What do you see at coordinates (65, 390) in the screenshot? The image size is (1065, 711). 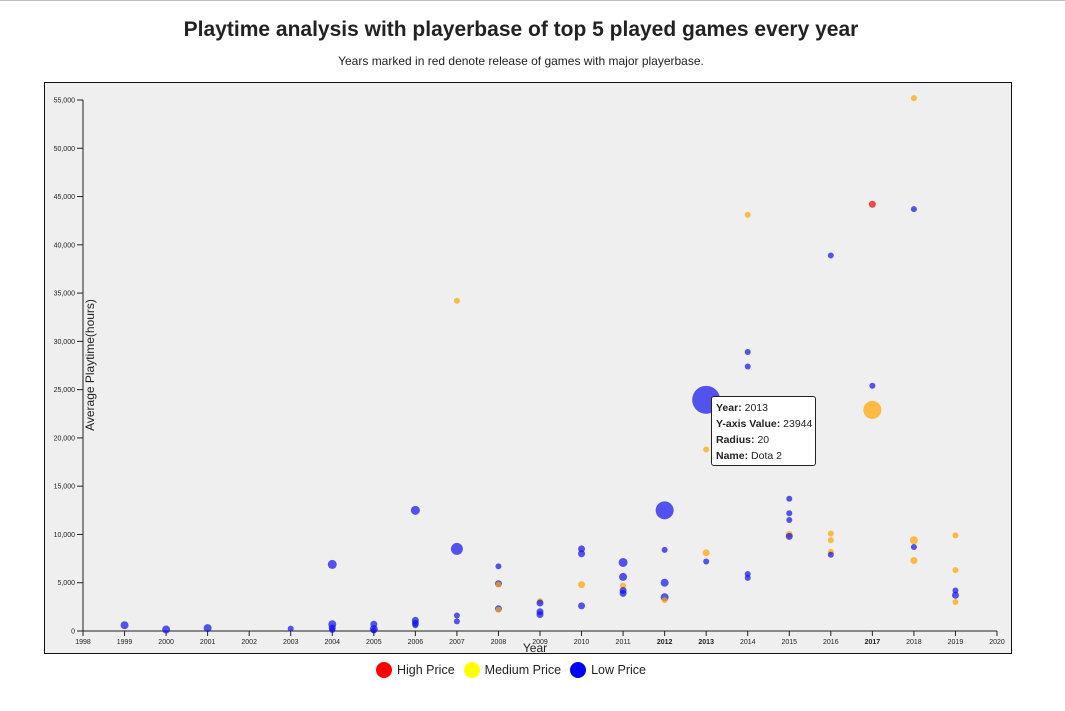 I see `y-tick-label: 25,000` at bounding box center [65, 390].